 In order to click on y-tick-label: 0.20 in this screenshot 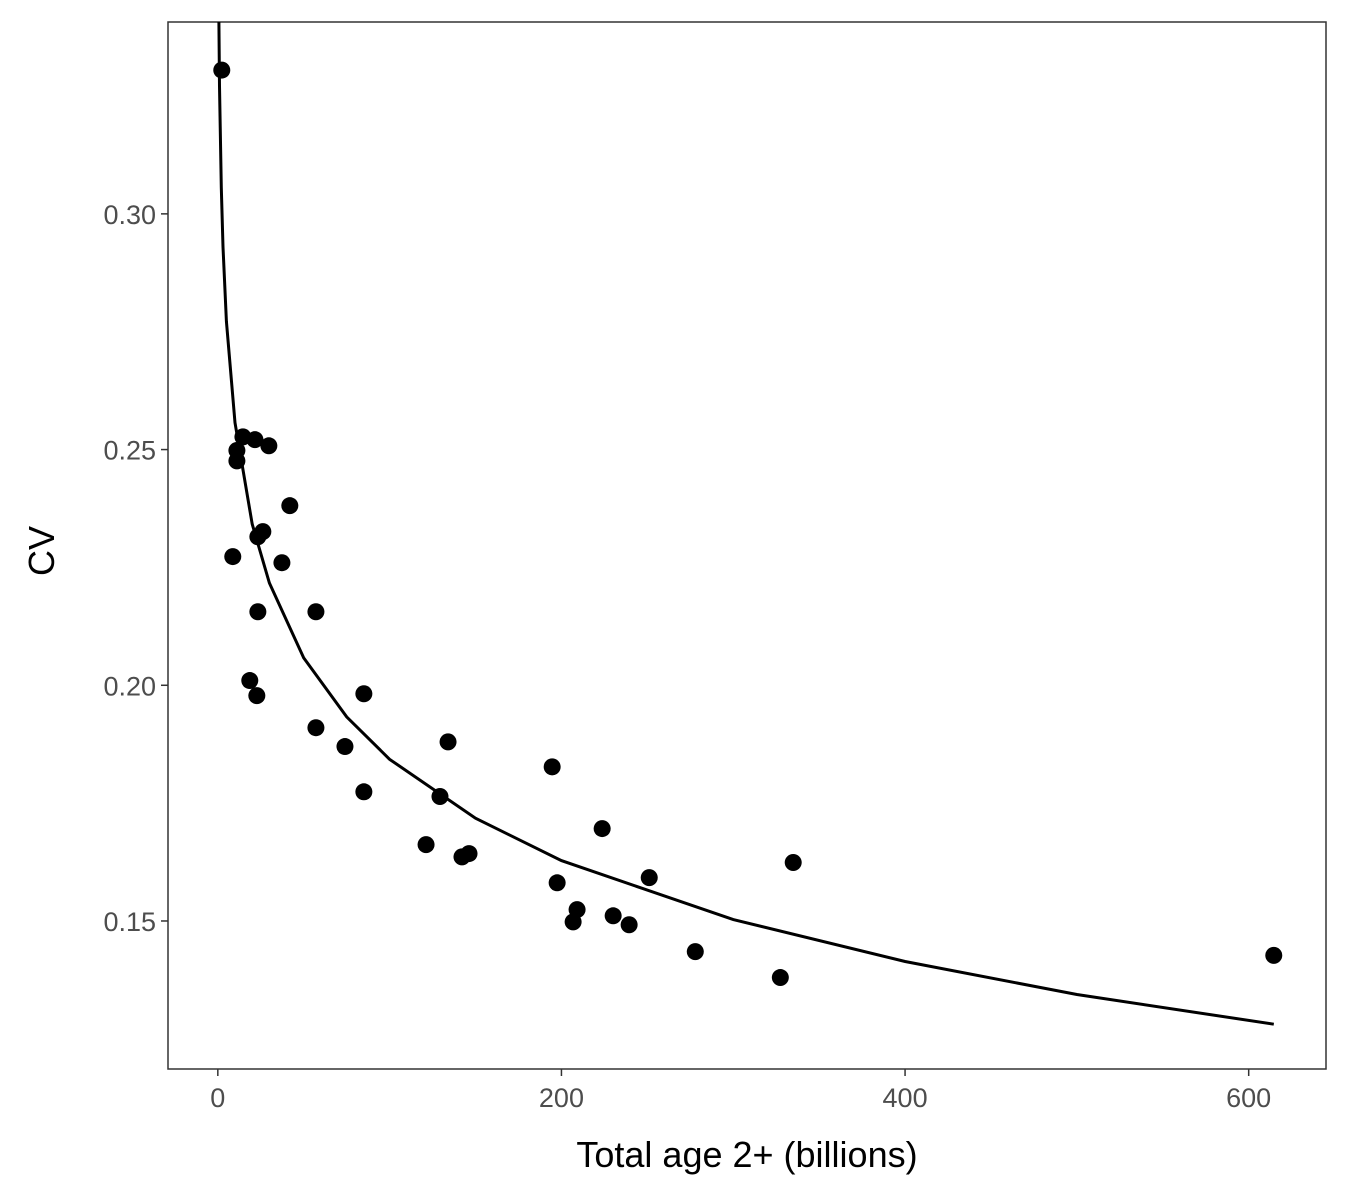, I will do `click(129, 686)`.